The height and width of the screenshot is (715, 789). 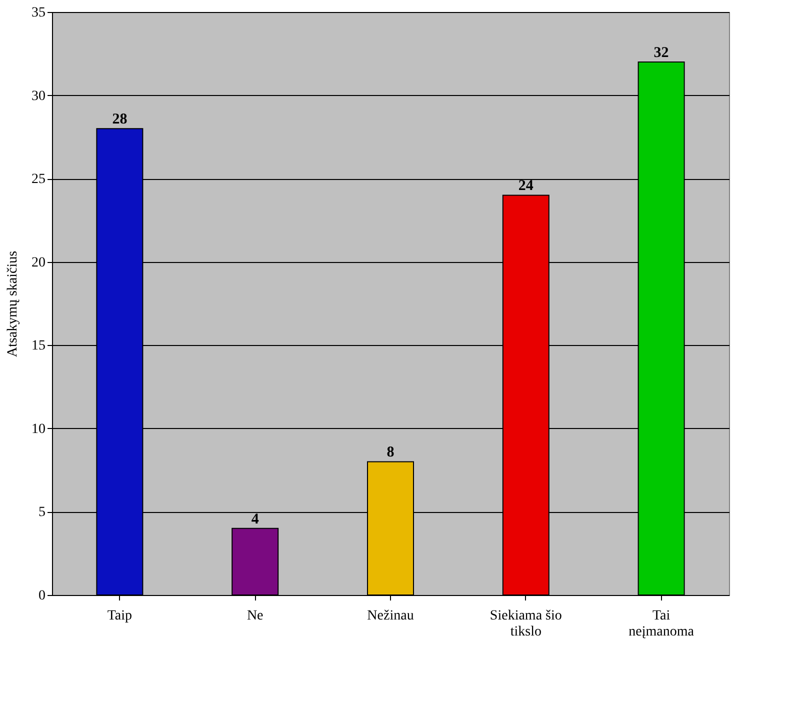 What do you see at coordinates (42, 596) in the screenshot?
I see `y-tick-label: 0` at bounding box center [42, 596].